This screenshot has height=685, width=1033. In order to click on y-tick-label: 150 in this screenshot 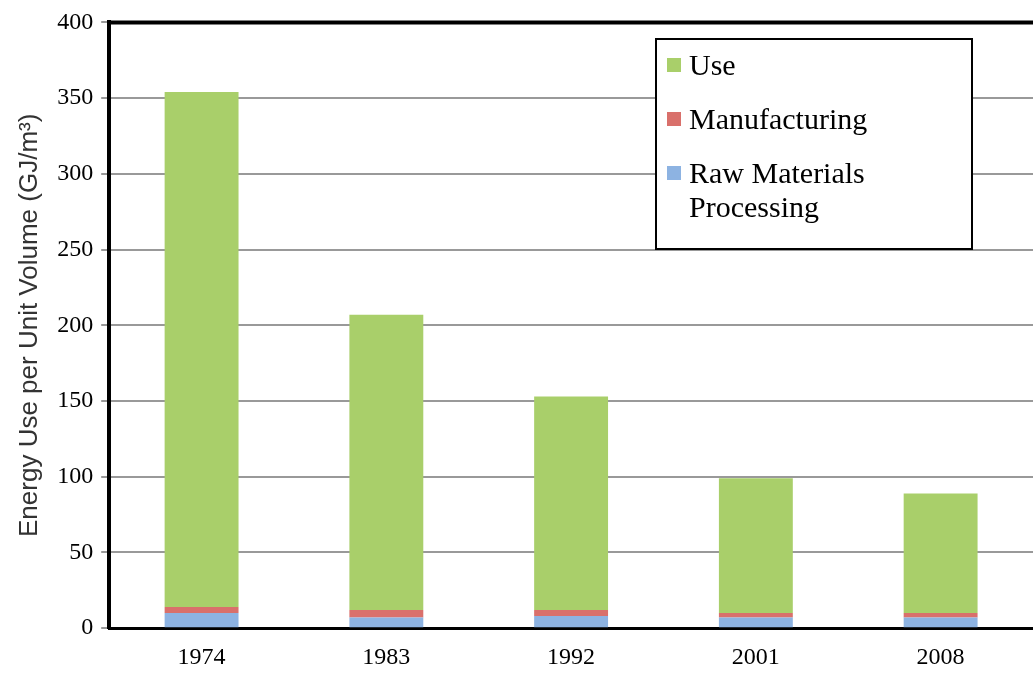, I will do `click(75, 399)`.